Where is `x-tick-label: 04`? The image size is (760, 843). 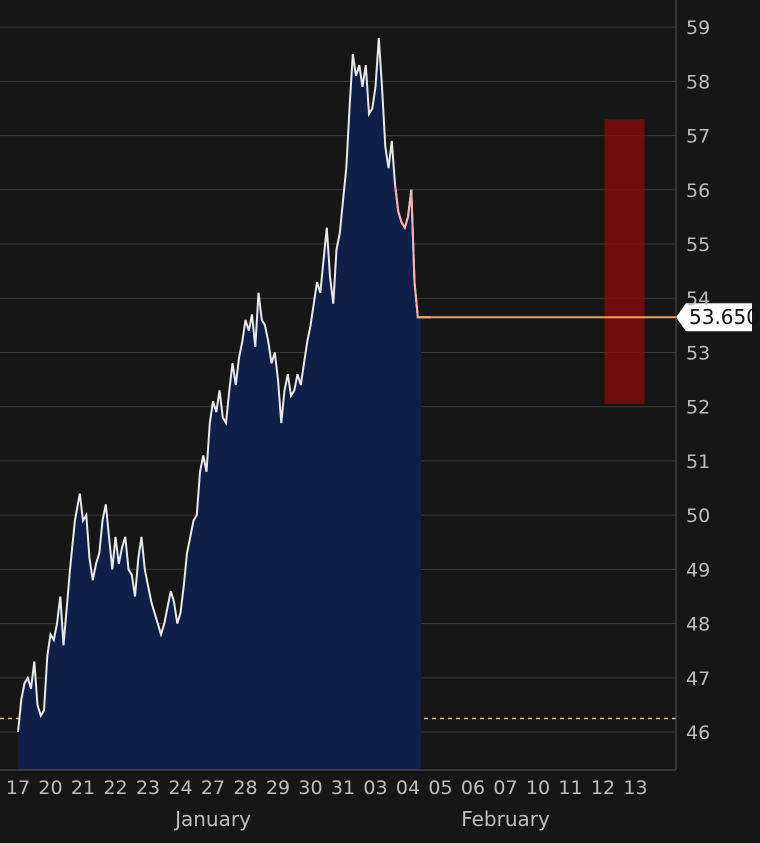
x-tick-label: 04 is located at coordinates (408, 788).